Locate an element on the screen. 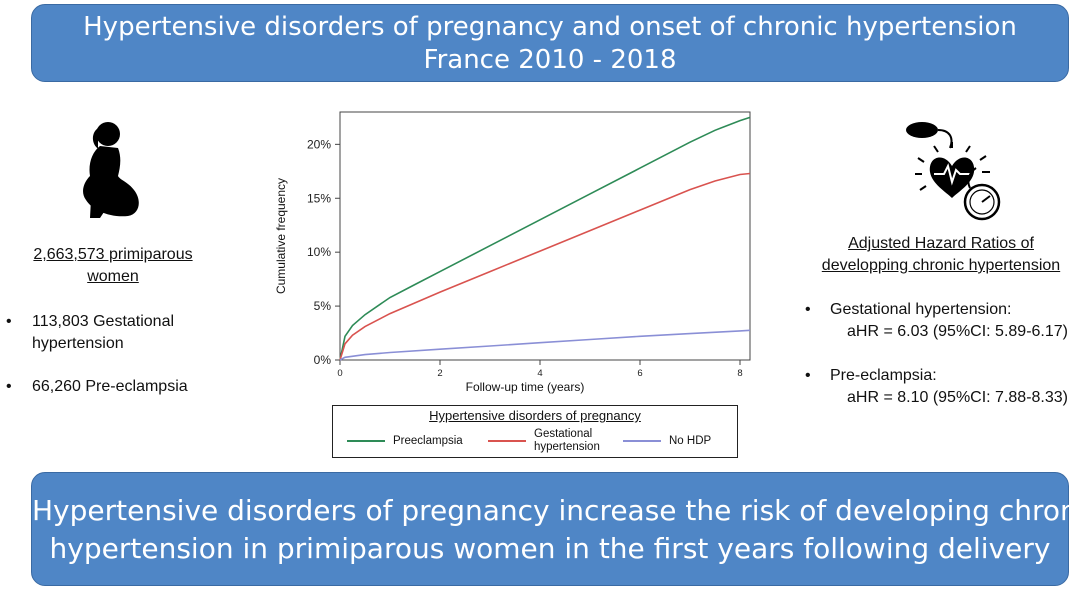  list-item: • 113,803 Gestational hypertension is located at coordinates (90, 333).